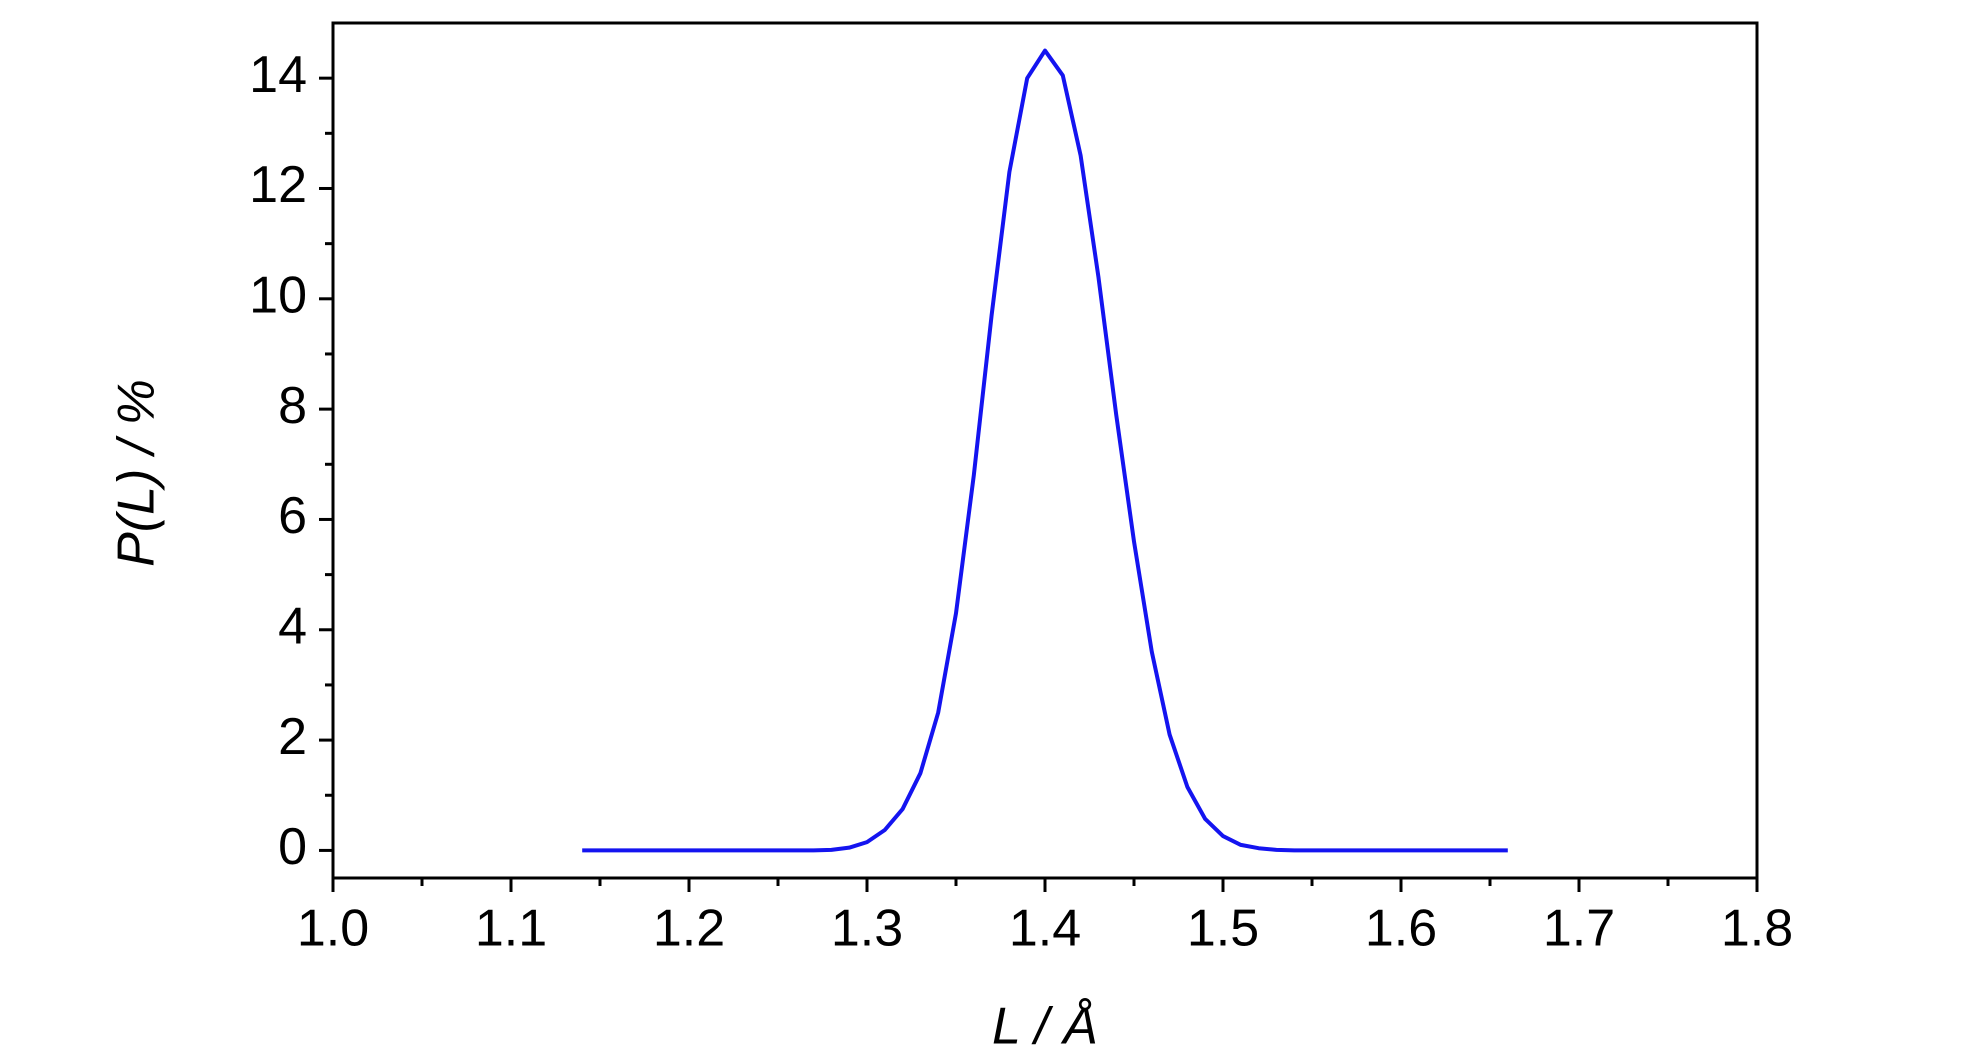  I want to click on y-tick-label: 10, so click(278, 296).